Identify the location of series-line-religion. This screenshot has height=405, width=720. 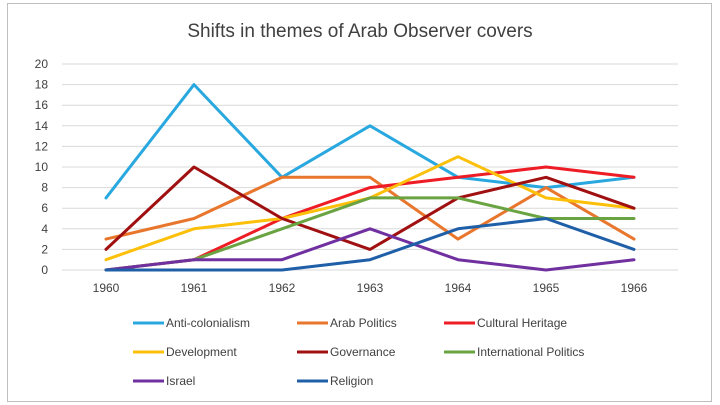
(370, 244).